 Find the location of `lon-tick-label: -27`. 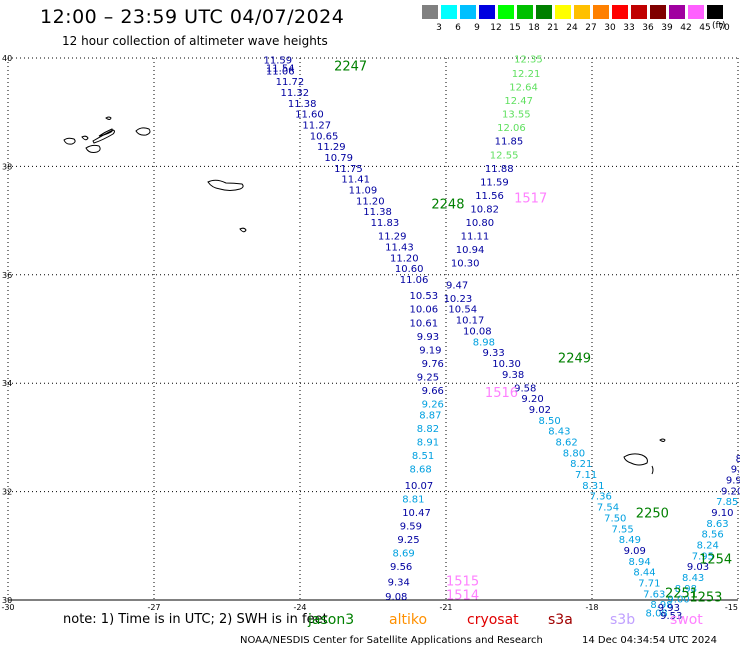

lon-tick-label: -27 is located at coordinates (153, 607).